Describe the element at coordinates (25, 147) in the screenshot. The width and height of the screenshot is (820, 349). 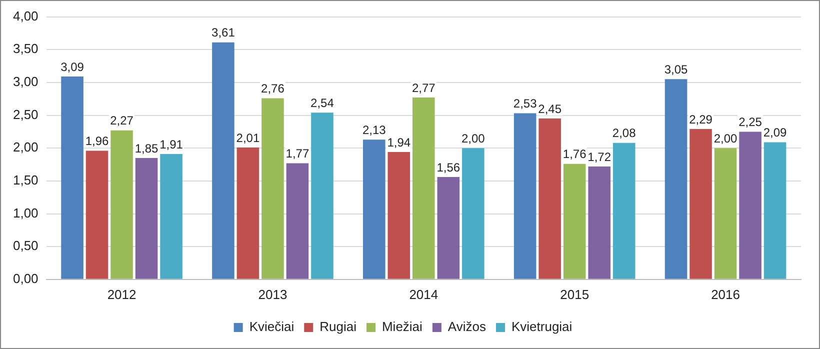
I see `y-tick-label: 2,00` at that location.